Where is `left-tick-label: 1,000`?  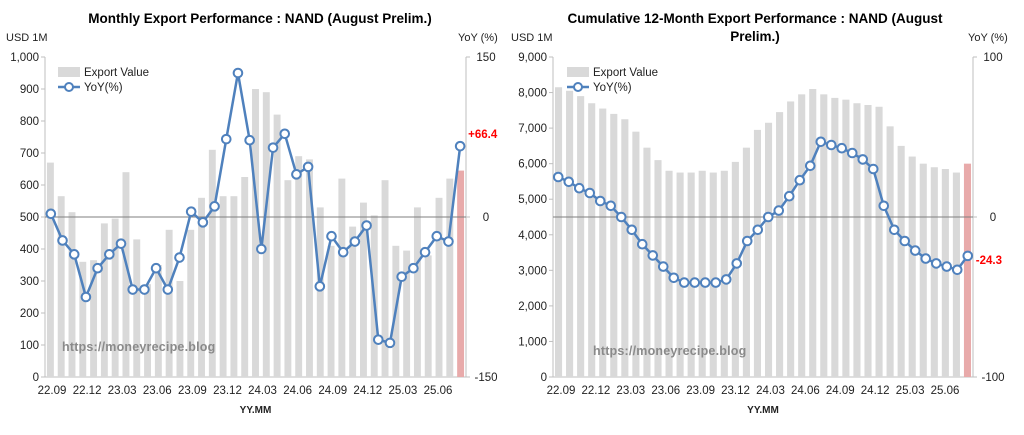
left-tick-label: 1,000 is located at coordinates (24, 58).